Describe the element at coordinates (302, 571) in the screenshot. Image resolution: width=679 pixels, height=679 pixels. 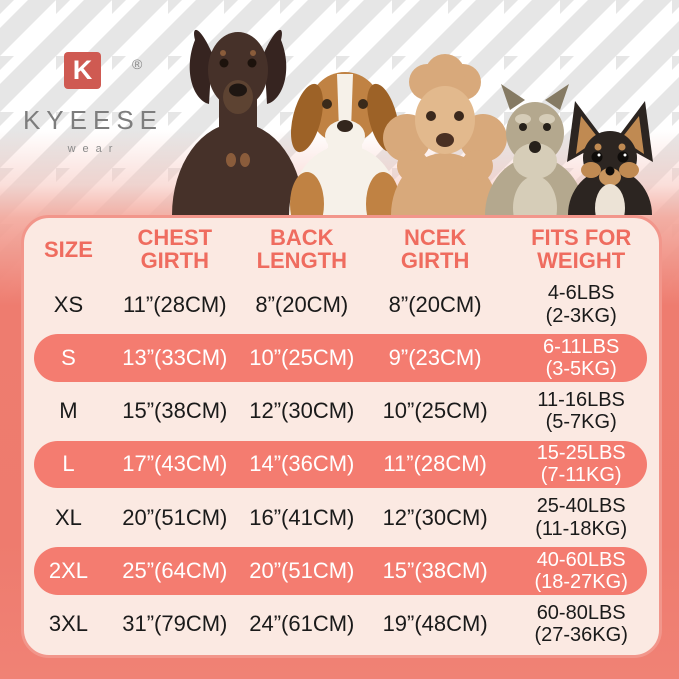
I see `back-cell: 20”(51CM)` at that location.